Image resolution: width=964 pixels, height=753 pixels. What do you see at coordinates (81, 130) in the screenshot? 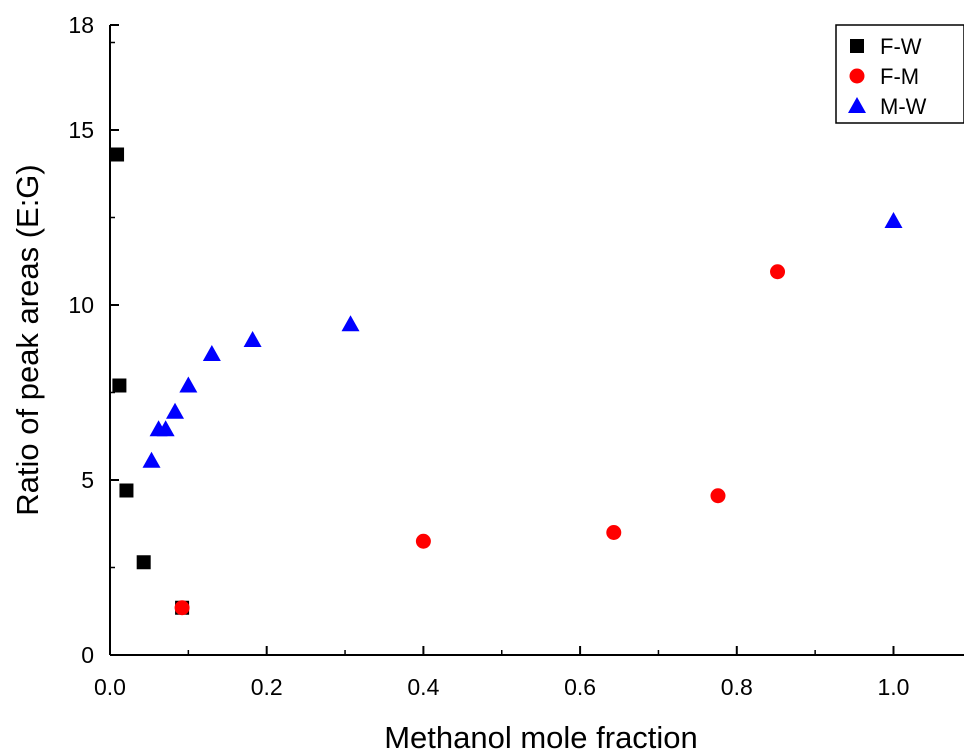
I see `y-tick-label: 15` at bounding box center [81, 130].